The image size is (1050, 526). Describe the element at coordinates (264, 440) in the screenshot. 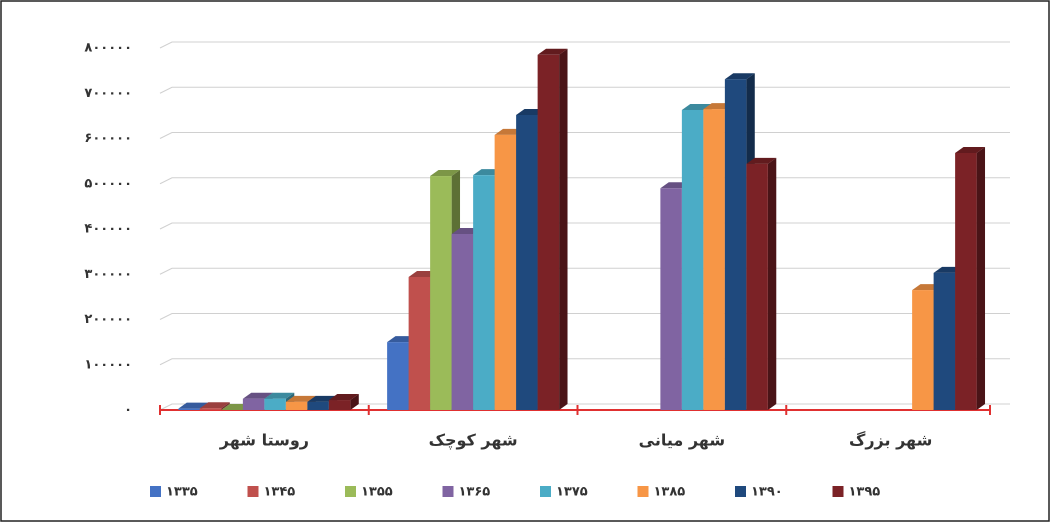

I see `x-tick-label: روستا شهر` at that location.